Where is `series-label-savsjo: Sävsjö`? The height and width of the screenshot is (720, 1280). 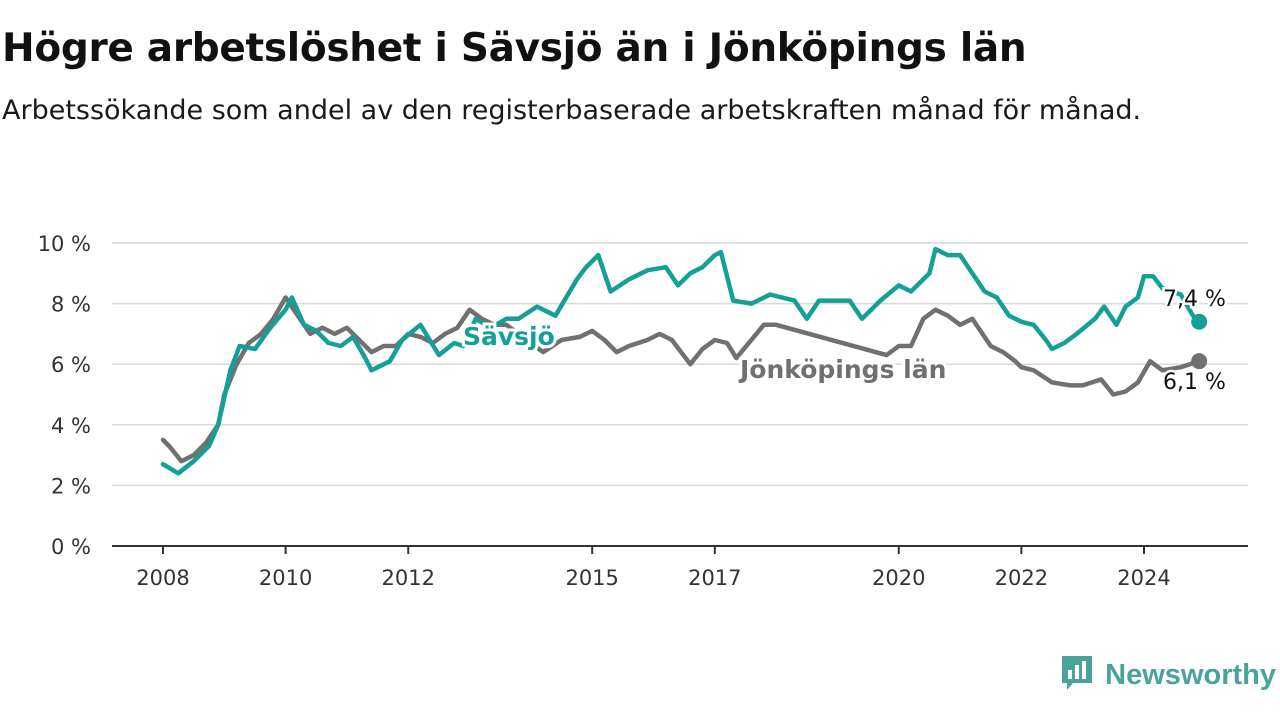 series-label-savsjo: Sävsjö is located at coordinates (509, 336).